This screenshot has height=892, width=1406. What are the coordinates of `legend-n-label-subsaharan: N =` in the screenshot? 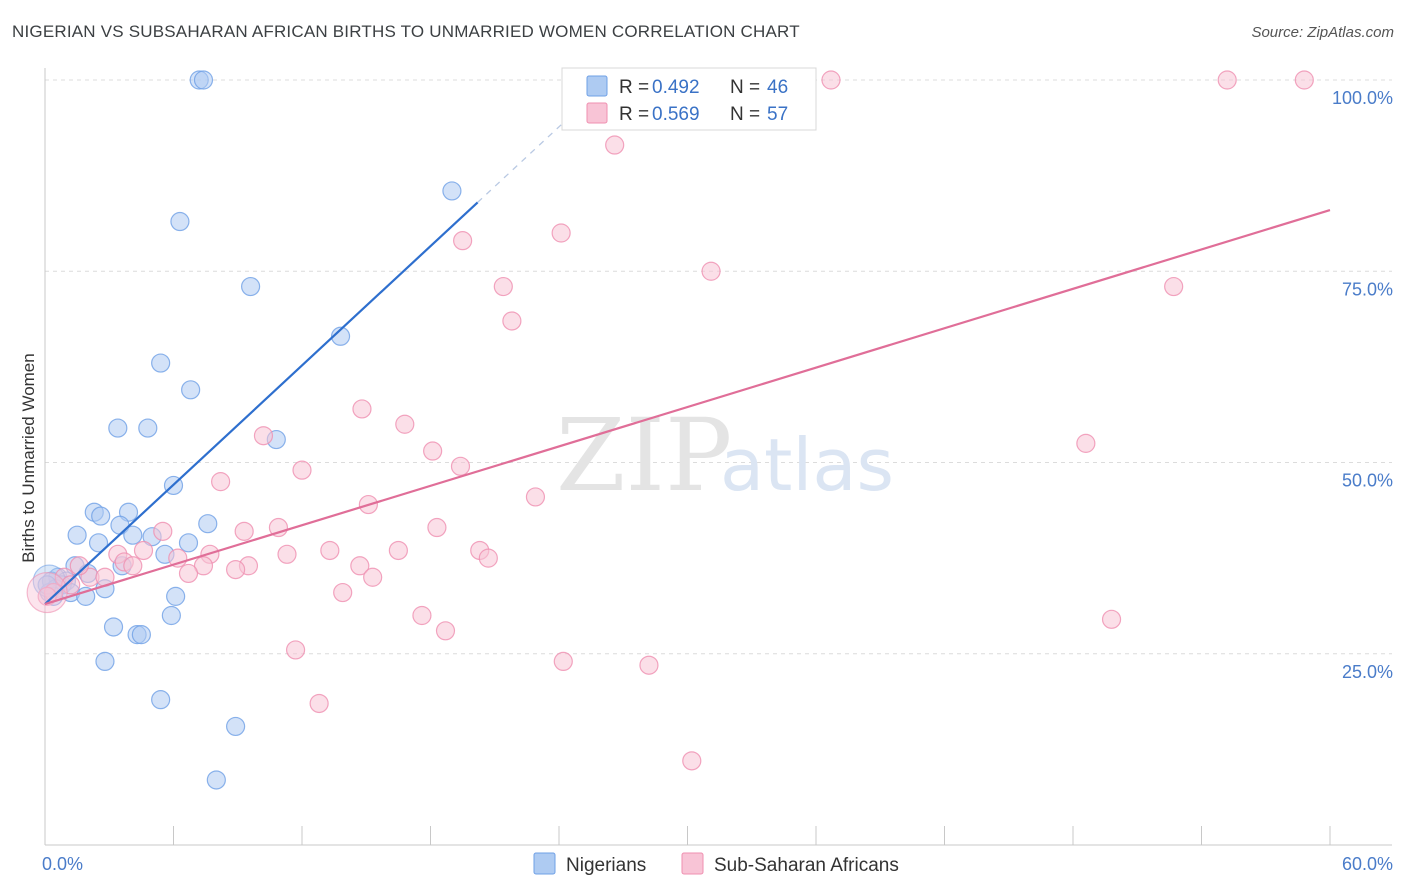 It's located at (745, 114).